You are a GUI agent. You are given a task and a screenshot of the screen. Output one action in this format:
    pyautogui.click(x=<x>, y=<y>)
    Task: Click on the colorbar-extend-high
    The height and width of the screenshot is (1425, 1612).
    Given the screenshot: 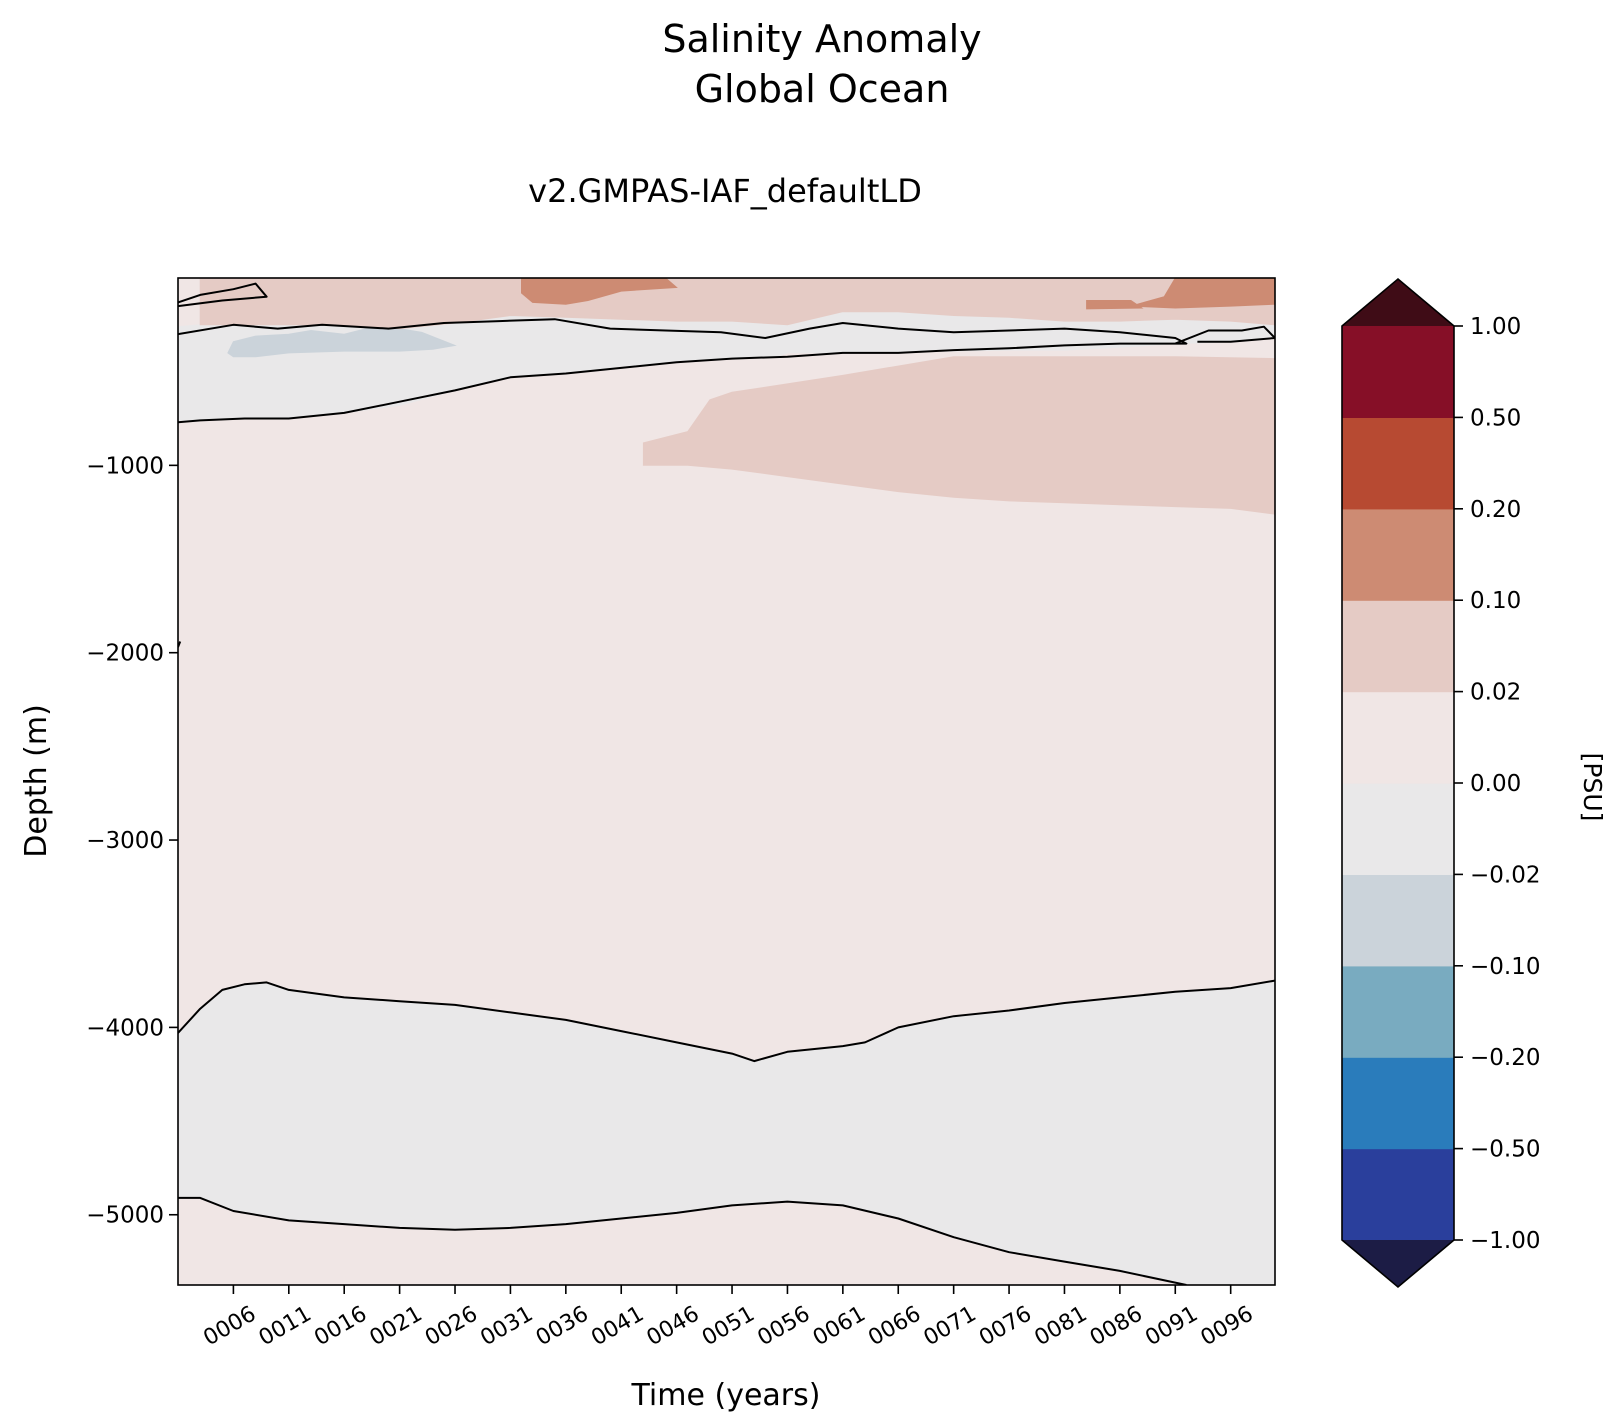 What is the action you would take?
    pyautogui.click(x=1398, y=302)
    